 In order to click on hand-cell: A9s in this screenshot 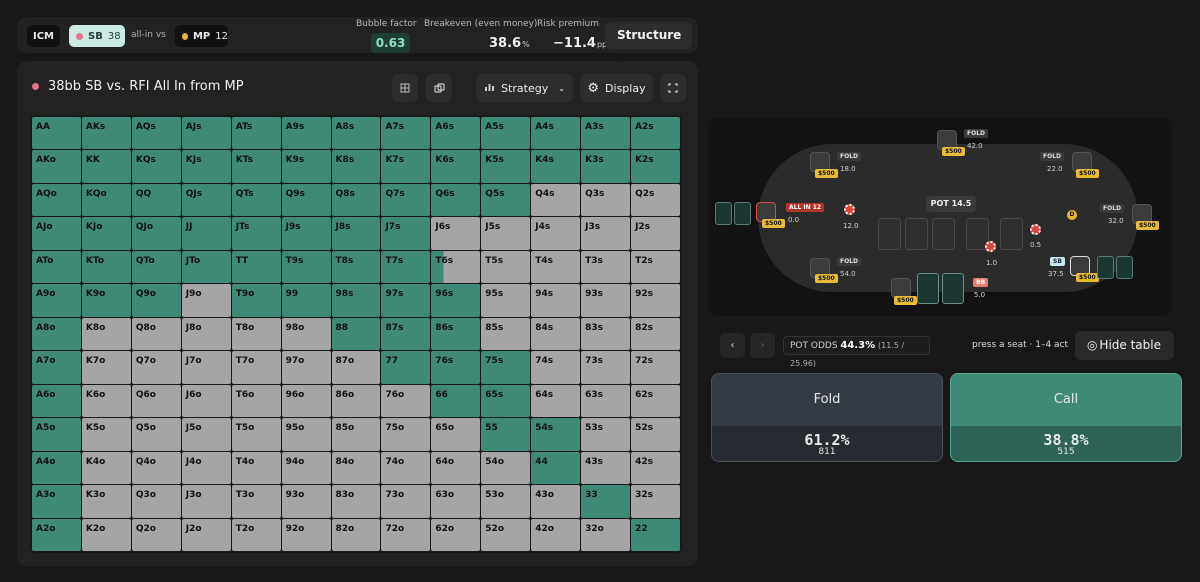, I will do `click(306, 133)`.